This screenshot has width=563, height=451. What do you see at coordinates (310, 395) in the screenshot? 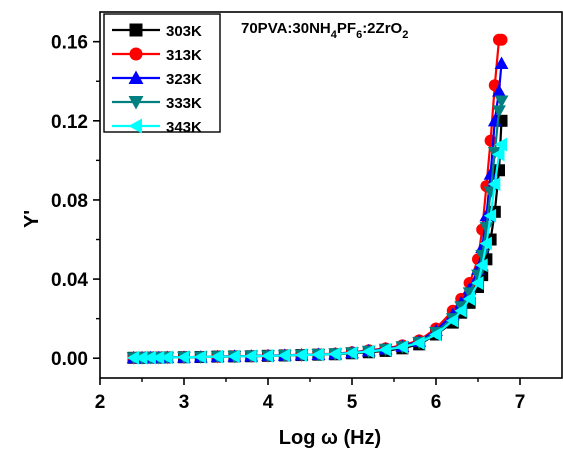
I see `x-axis: 2 3 4 5 6 7` at bounding box center [310, 395].